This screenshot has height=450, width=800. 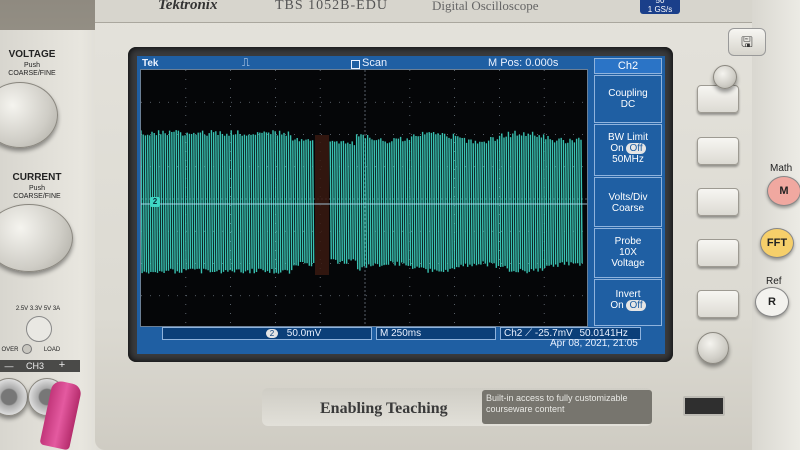 What do you see at coordinates (35, 366) in the screenshot?
I see `ch3-label: CH3` at bounding box center [35, 366].